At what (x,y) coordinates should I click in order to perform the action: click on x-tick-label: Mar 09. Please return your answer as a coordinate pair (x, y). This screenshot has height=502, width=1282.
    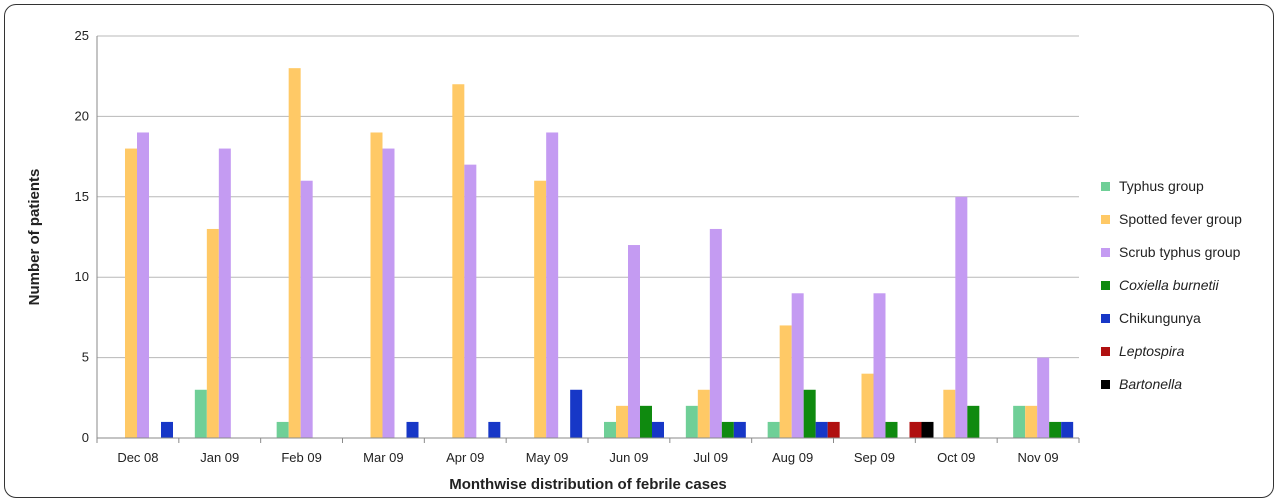
    Looking at the image, I should click on (383, 457).